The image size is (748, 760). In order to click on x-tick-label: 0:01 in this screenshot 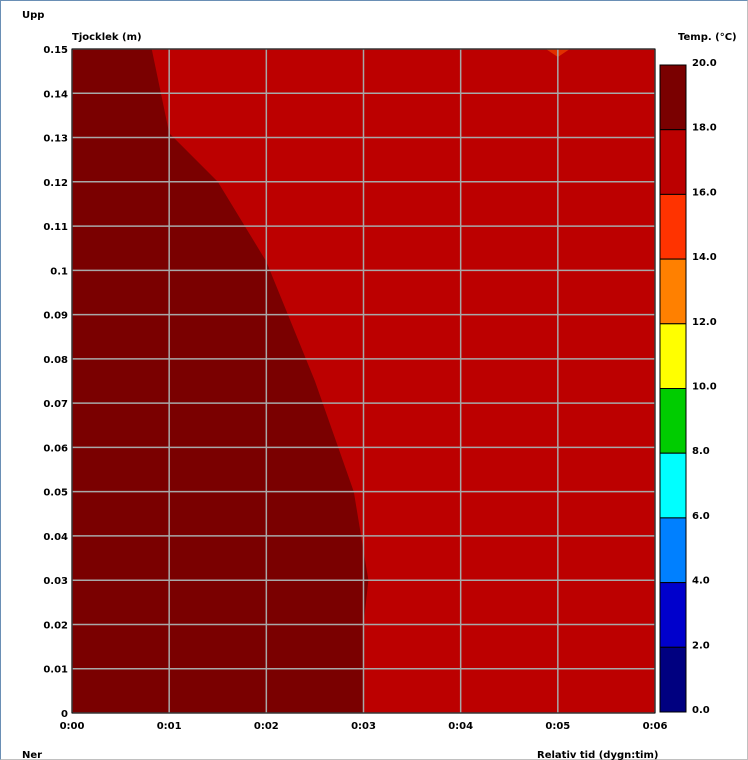, I will do `click(169, 726)`.